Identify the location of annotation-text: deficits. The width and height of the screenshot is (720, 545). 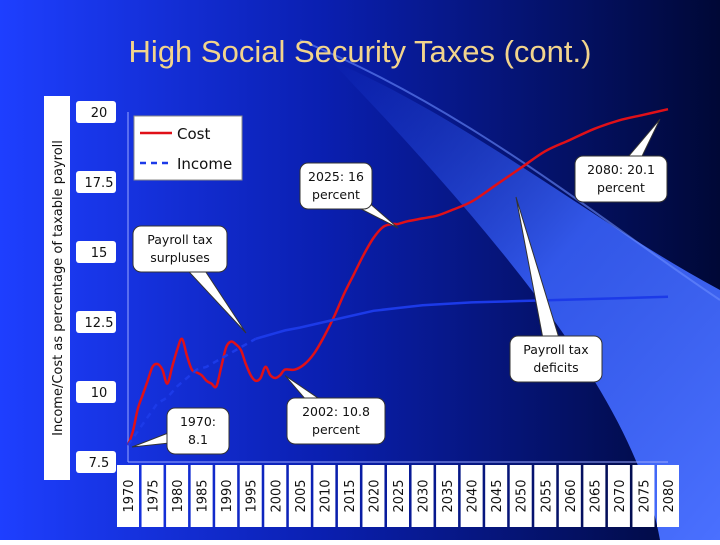
(555, 367).